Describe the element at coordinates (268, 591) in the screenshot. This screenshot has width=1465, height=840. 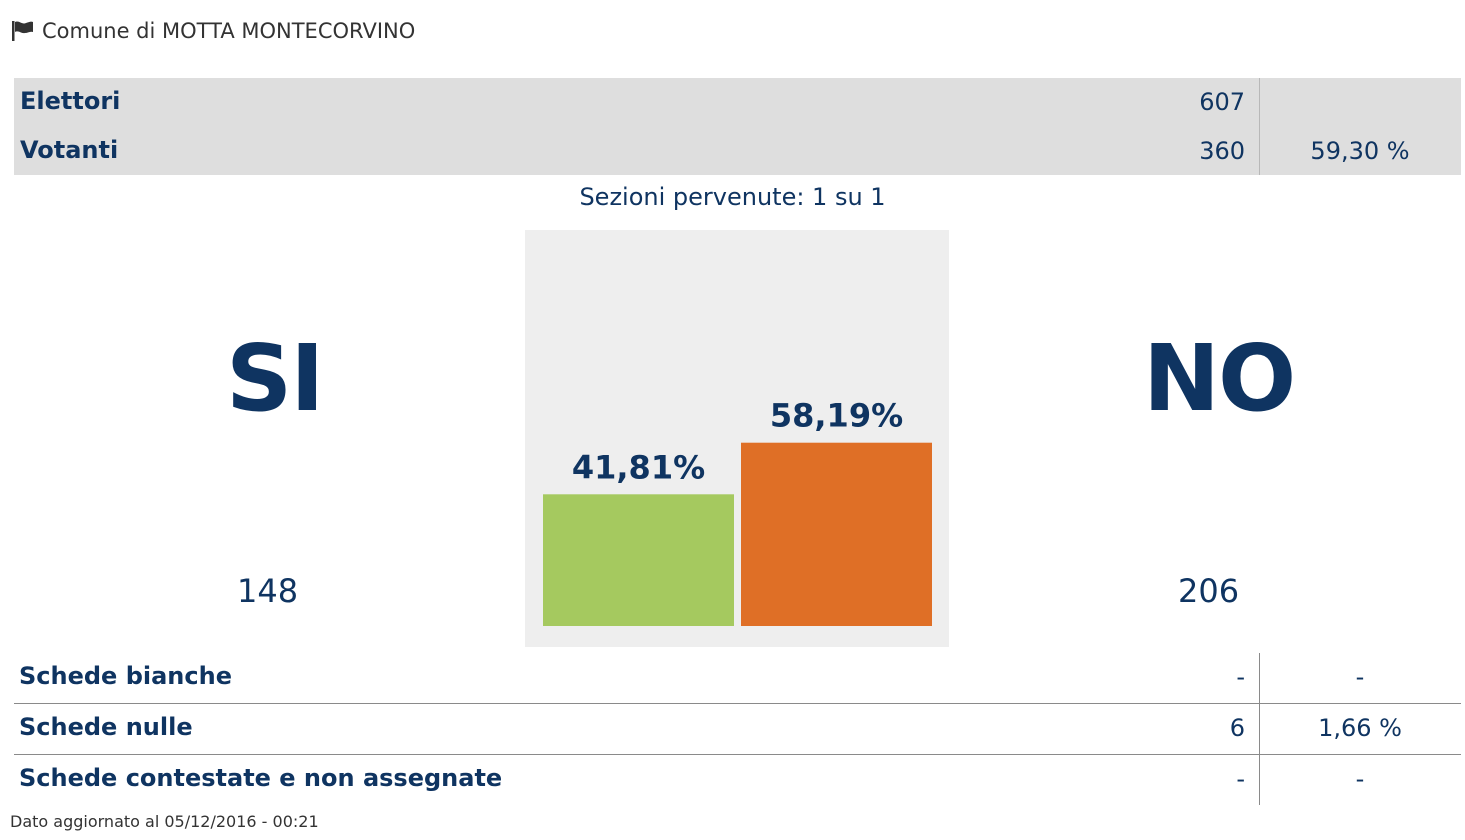
I see `yes-count: 148` at that location.